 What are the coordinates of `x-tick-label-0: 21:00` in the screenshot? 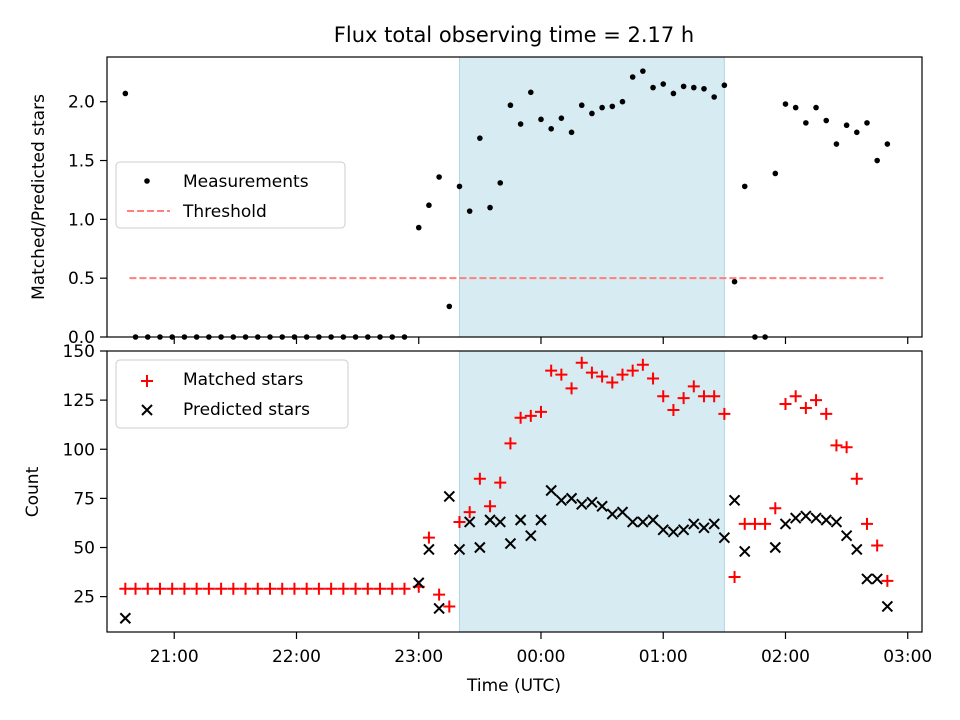 It's located at (174, 657).